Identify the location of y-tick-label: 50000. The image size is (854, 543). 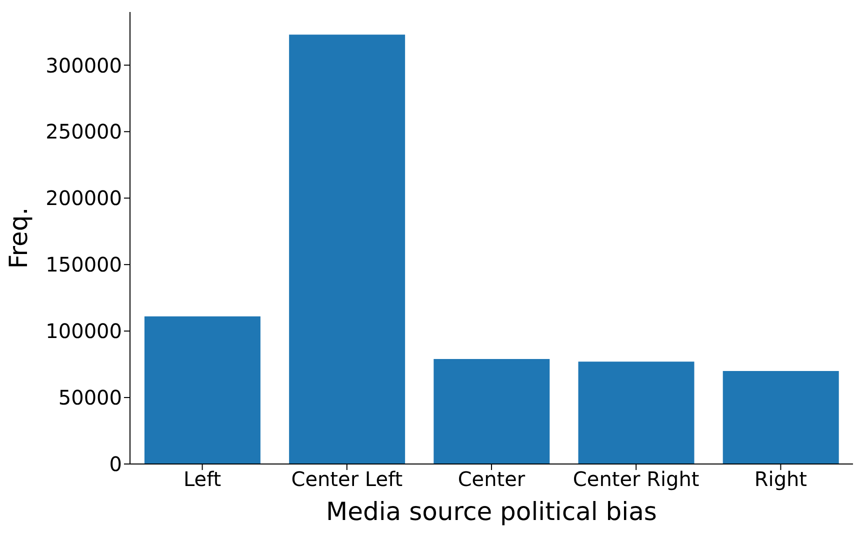
(90, 398).